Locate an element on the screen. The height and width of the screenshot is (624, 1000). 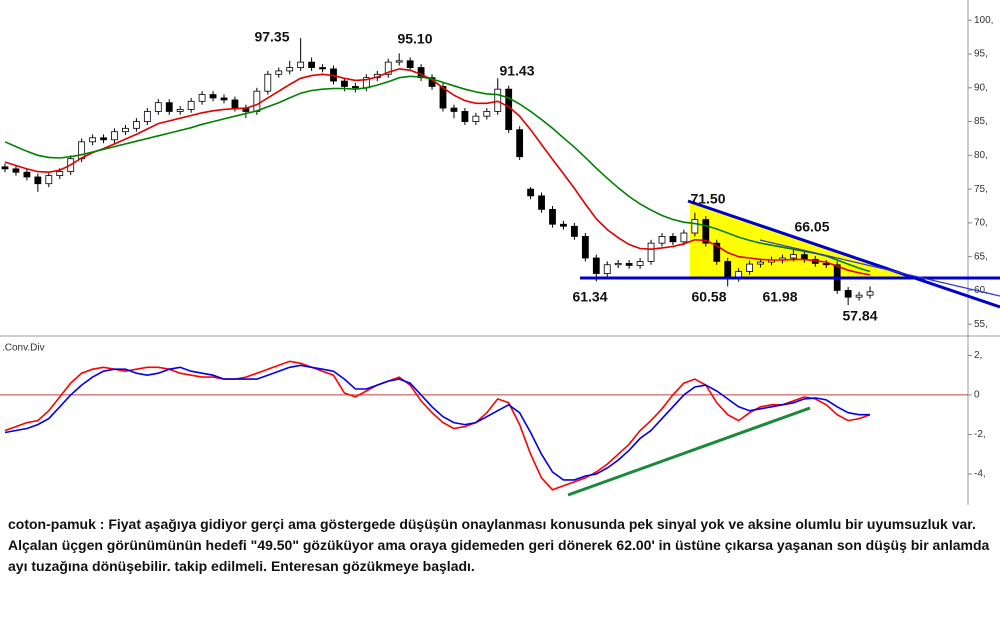
y-tick-label: 55, is located at coordinates (981, 324).